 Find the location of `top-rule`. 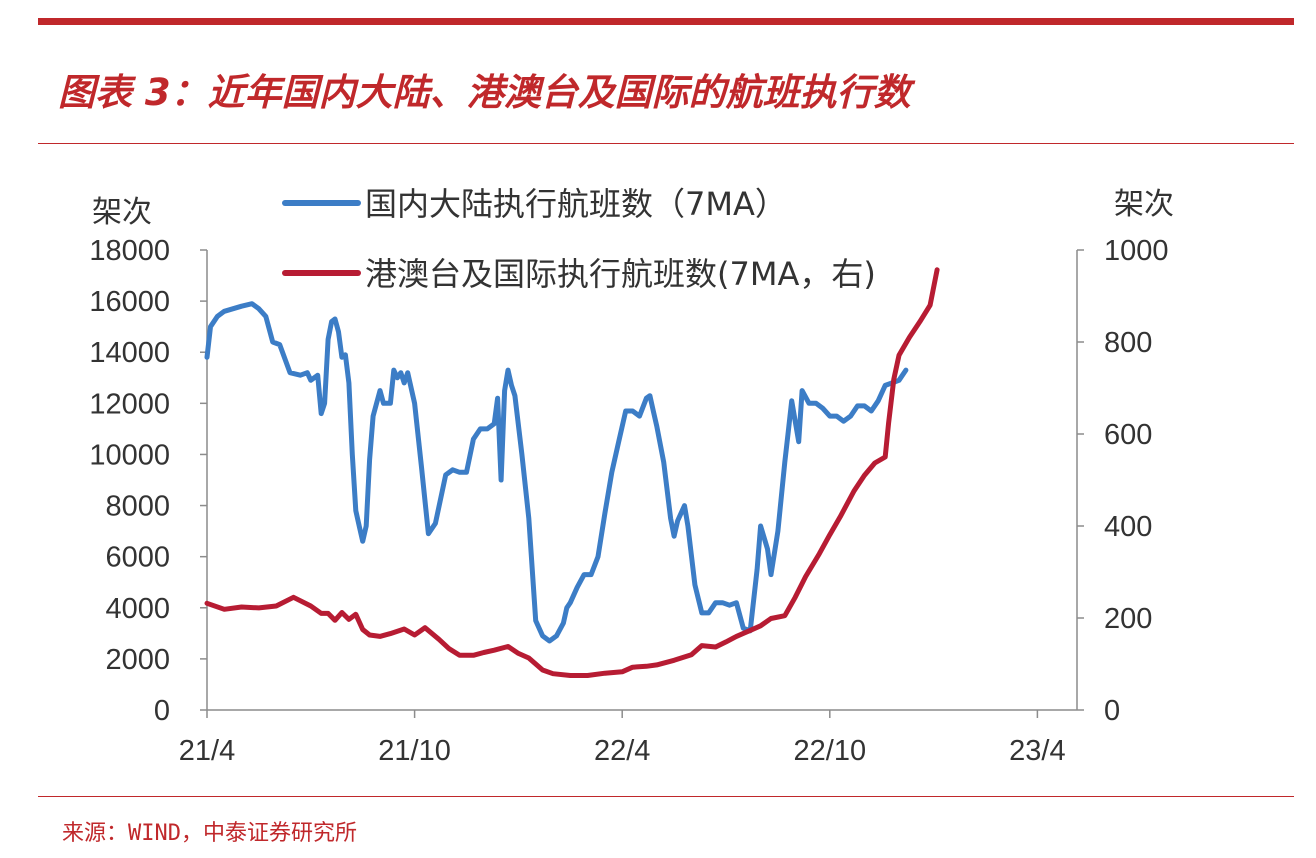

top-rule is located at coordinates (666, 21).